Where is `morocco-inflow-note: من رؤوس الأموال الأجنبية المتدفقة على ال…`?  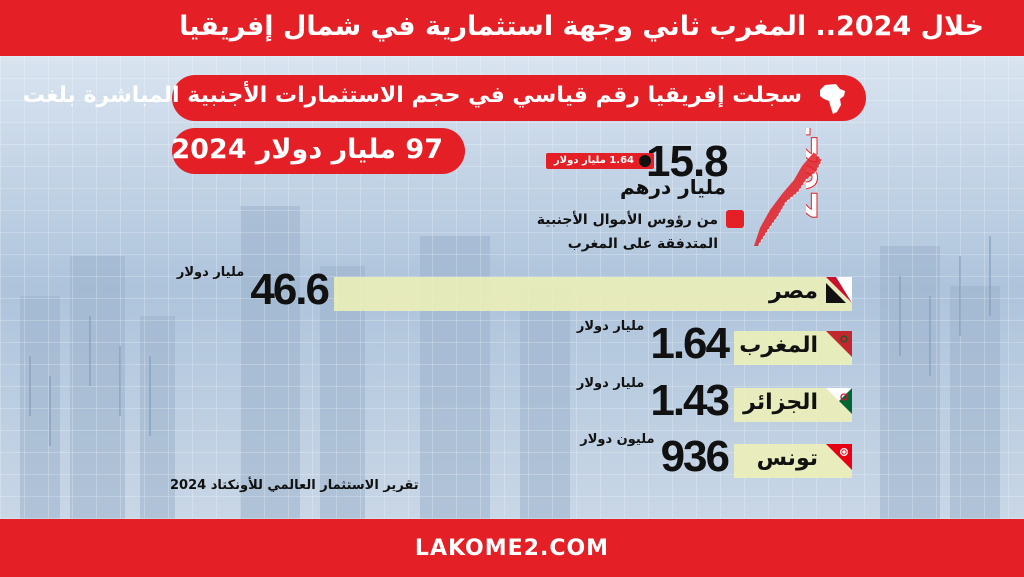 morocco-inflow-note: من رؤوس الأموال الأجنبية المتدفقة على ال… is located at coordinates (627, 232).